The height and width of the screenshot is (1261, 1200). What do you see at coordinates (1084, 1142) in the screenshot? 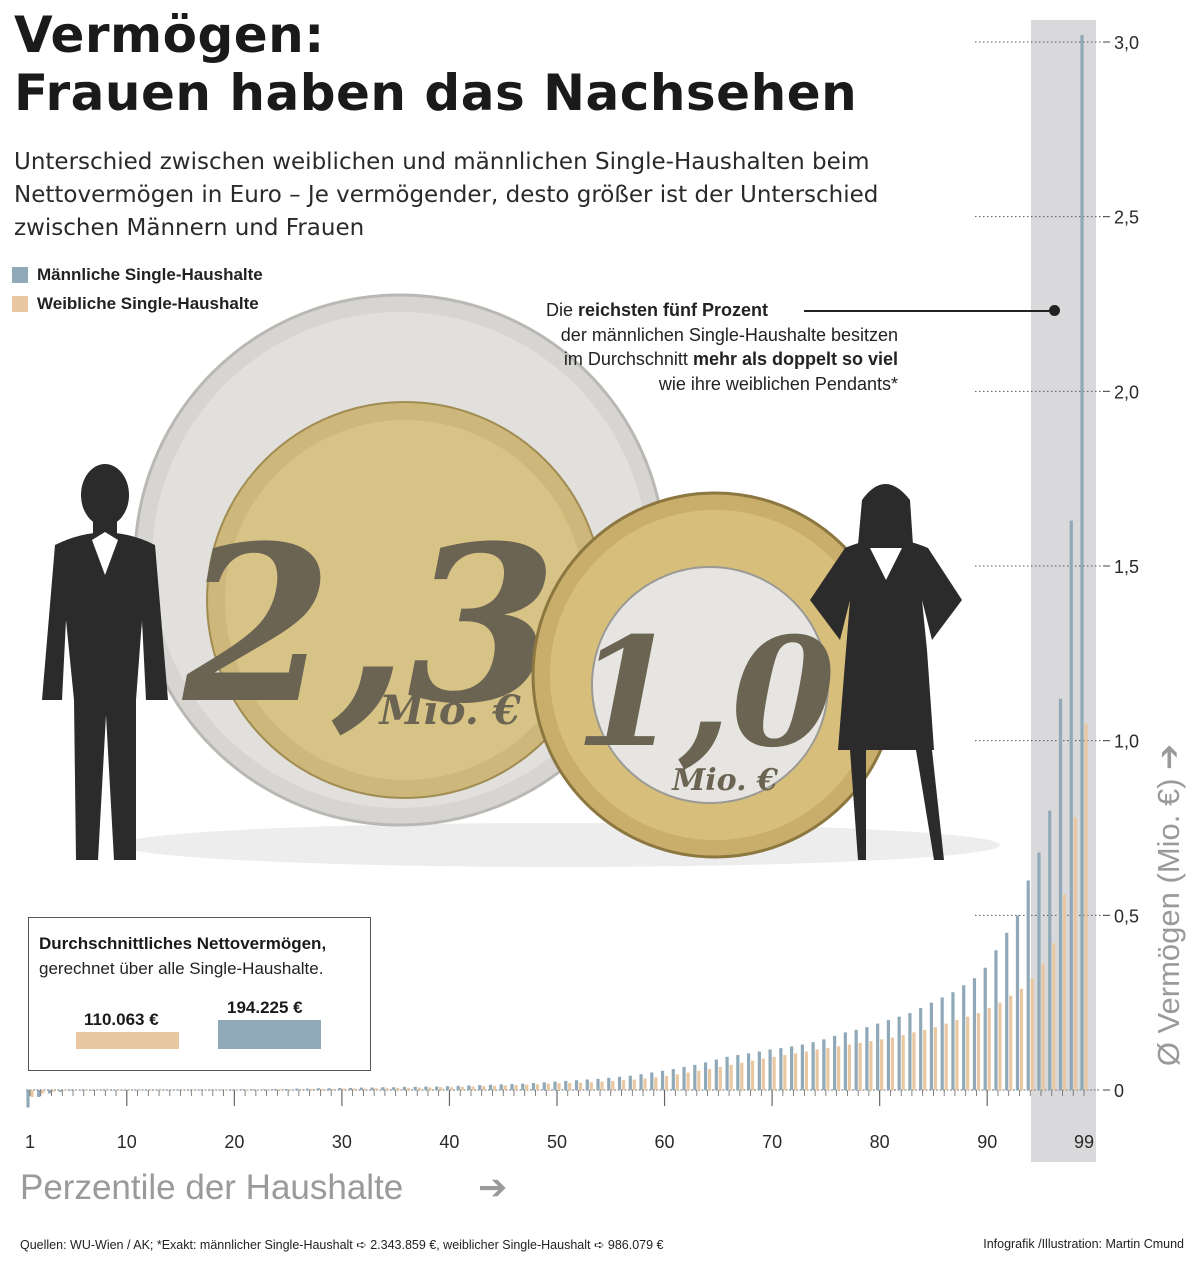
I see `x-tick-label: 99` at bounding box center [1084, 1142].